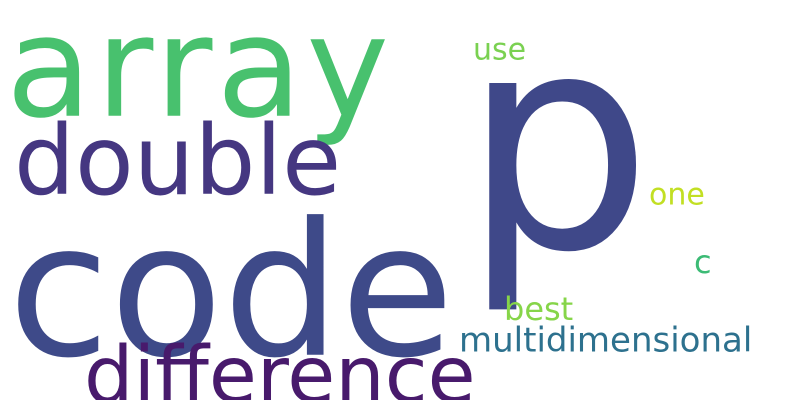 The image size is (800, 400). What do you see at coordinates (178, 161) in the screenshot?
I see `word-double-text: double` at bounding box center [178, 161].